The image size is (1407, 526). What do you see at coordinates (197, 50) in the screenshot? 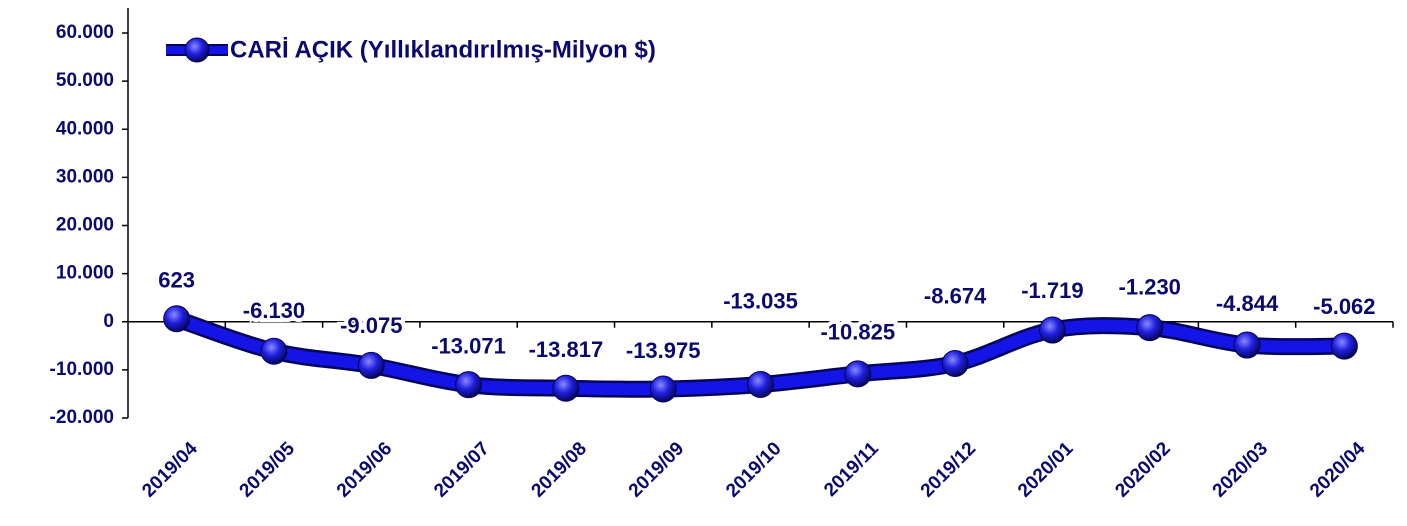
I see `legend-marker` at bounding box center [197, 50].